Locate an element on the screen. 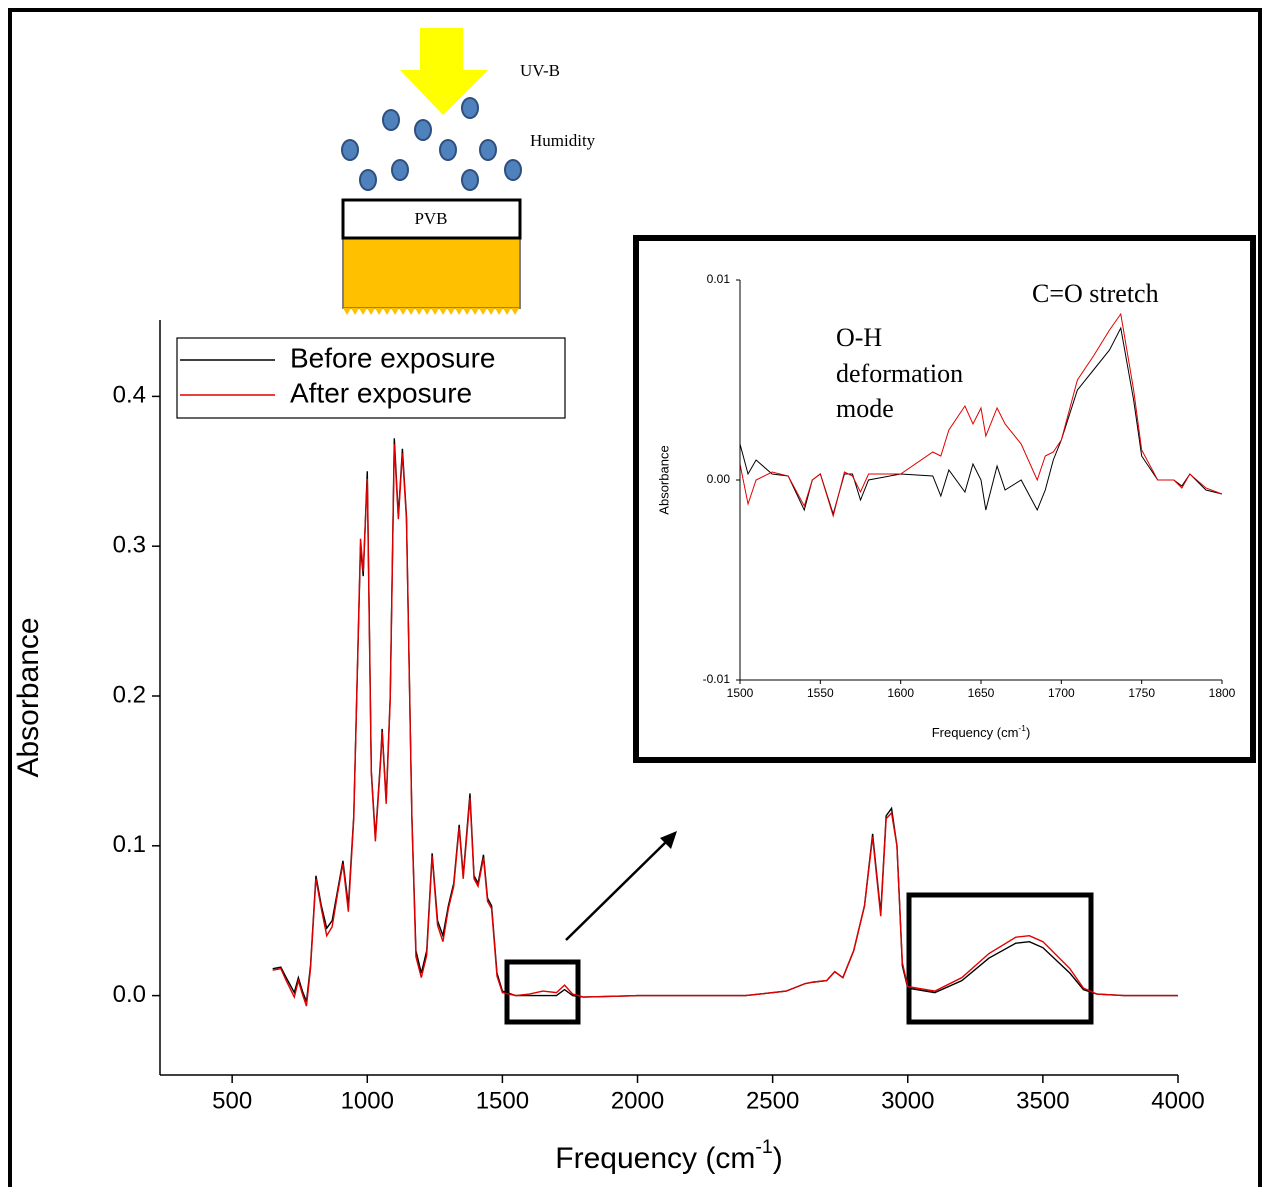 This screenshot has width=1266, height=1187. y-tick-label: 0.3 is located at coordinates (129, 545).